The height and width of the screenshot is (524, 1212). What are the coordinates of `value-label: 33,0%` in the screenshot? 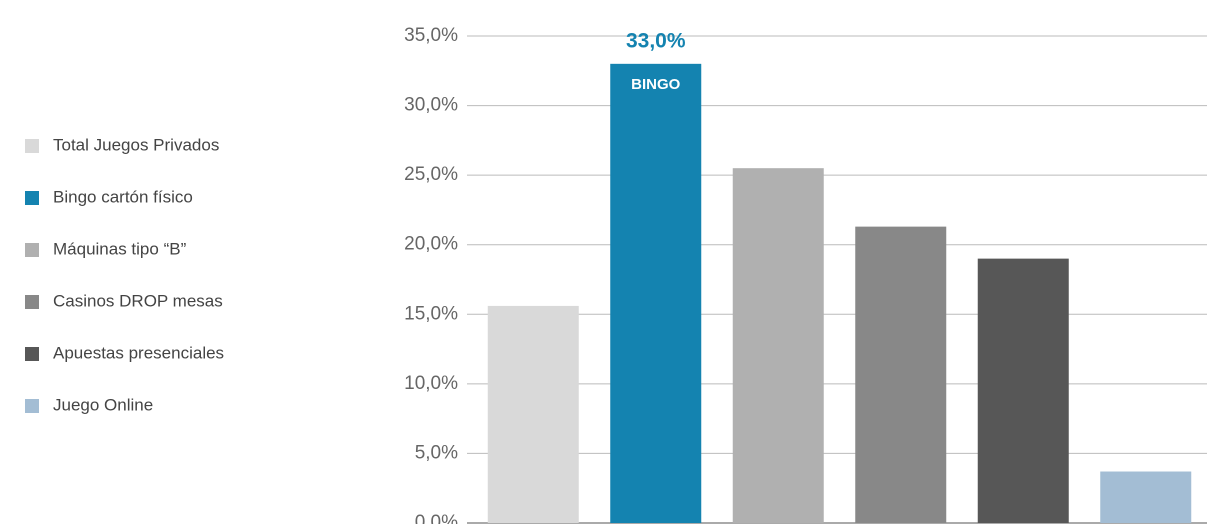 It's located at (656, 40).